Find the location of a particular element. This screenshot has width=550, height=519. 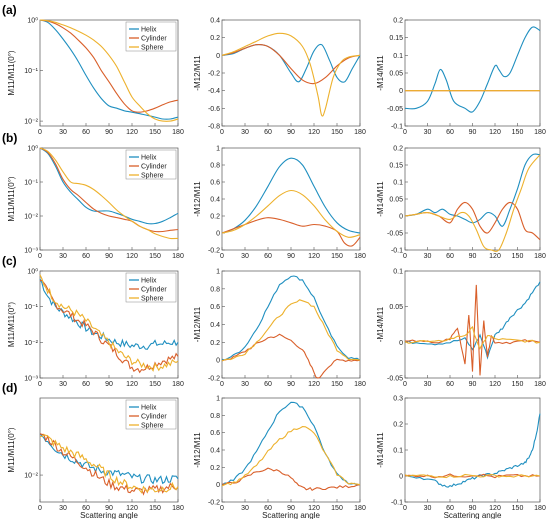

y-tick-label: -0.4 is located at coordinates (214, 91).